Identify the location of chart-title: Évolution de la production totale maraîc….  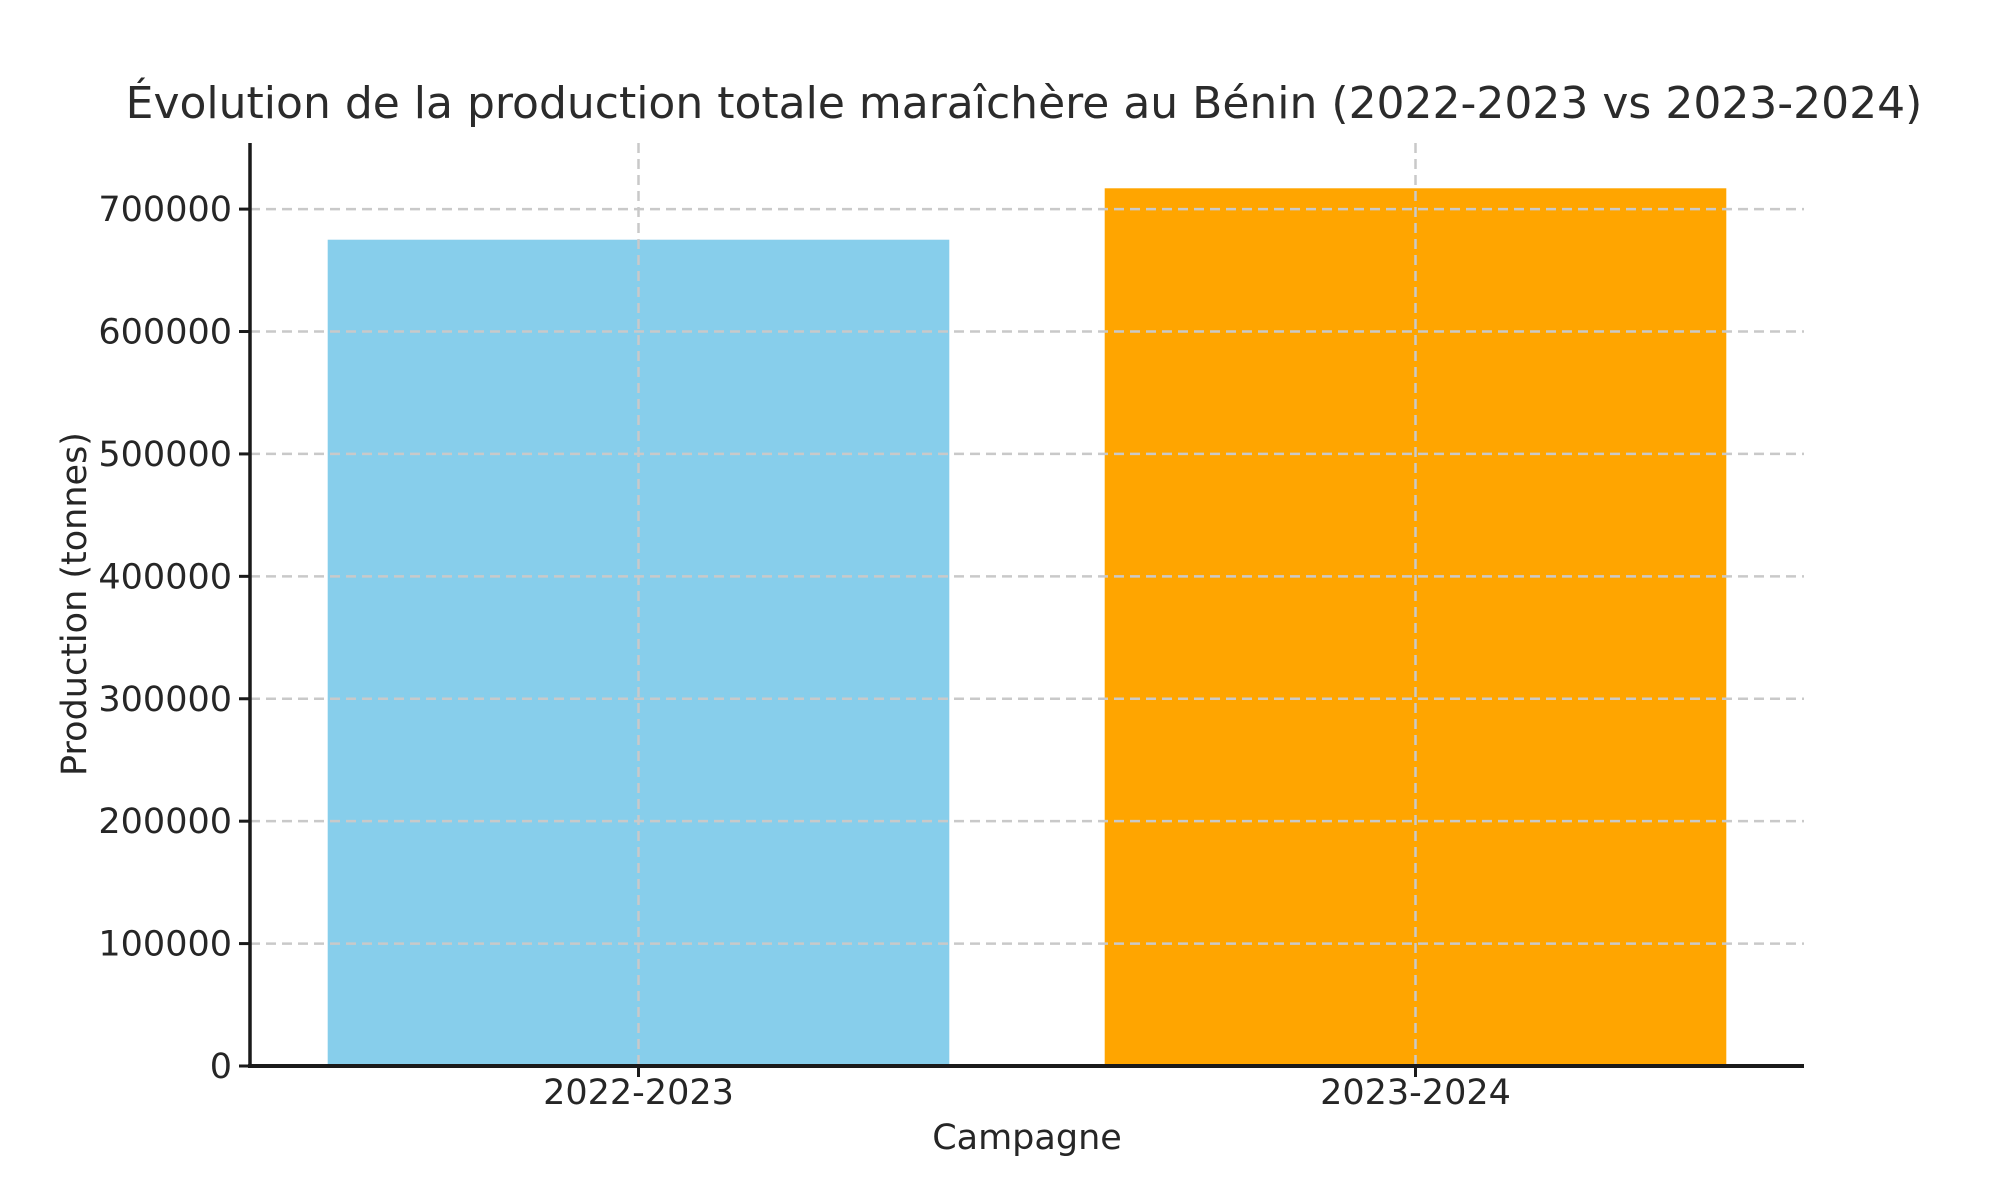
(1024, 103).